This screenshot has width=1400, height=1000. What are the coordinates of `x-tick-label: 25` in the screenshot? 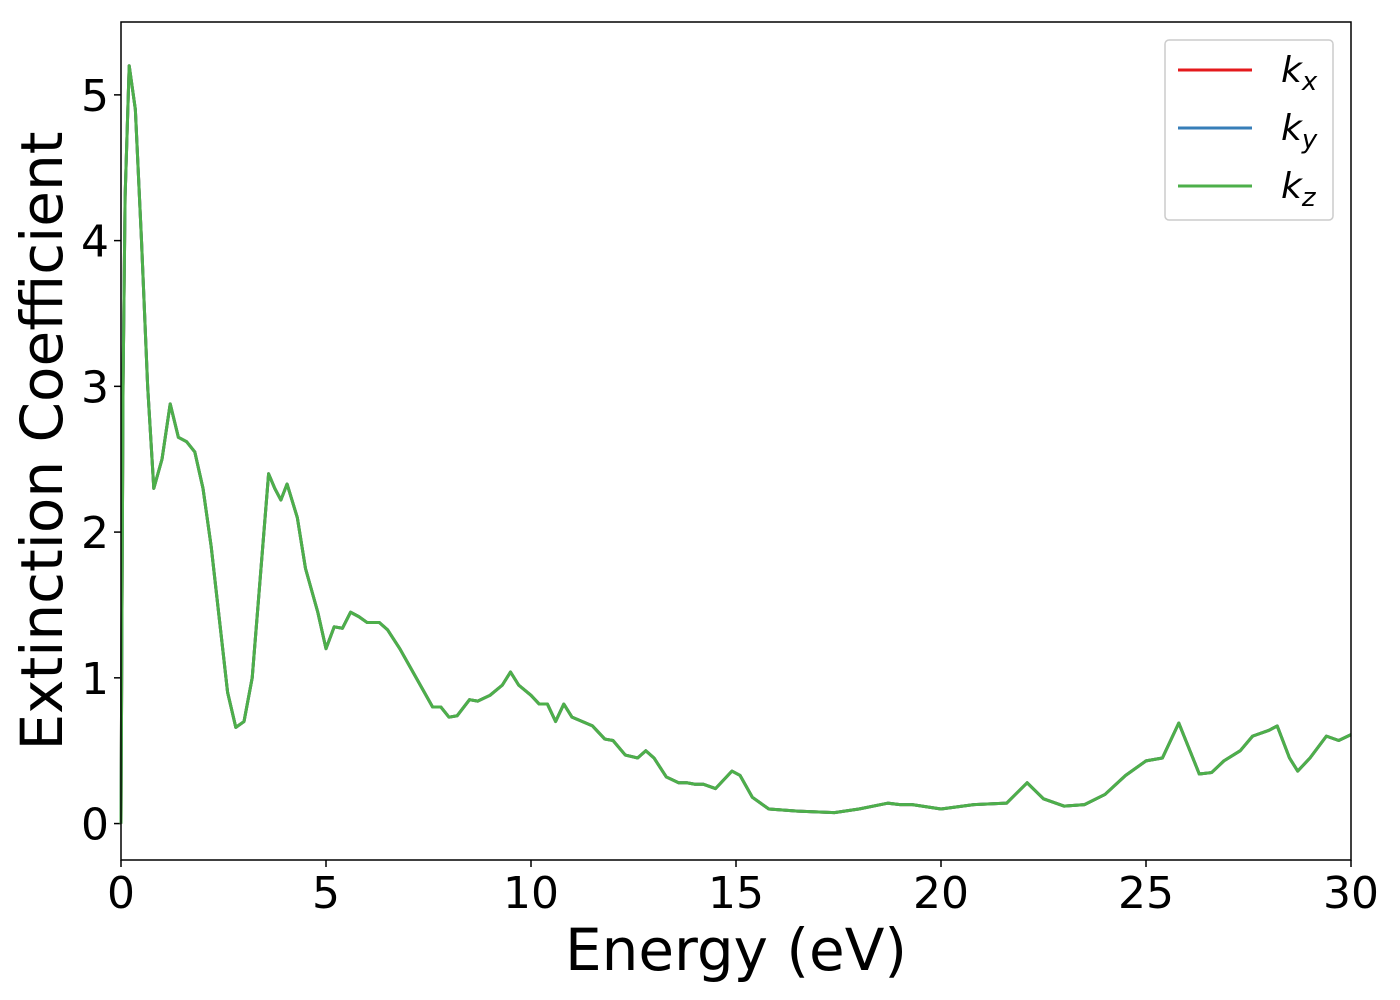 It's located at (1146, 893).